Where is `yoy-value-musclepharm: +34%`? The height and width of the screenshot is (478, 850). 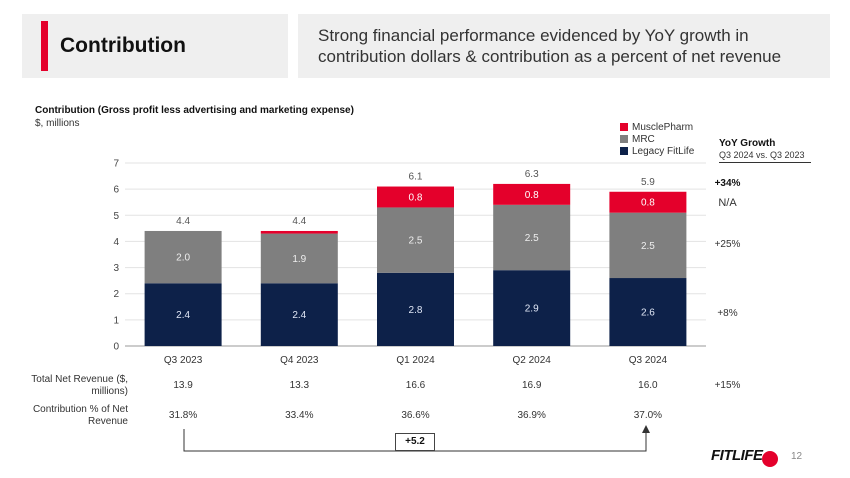
yoy-value-musclepharm: +34% is located at coordinates (727, 183).